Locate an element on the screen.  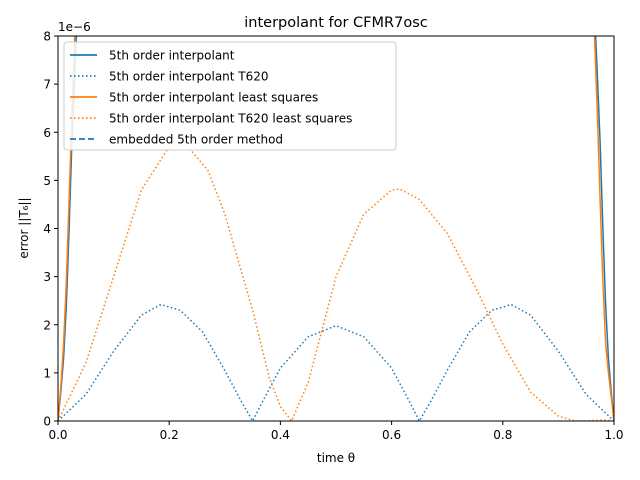
chart-title: interpolant for CFMR7osc is located at coordinates (336, 23).